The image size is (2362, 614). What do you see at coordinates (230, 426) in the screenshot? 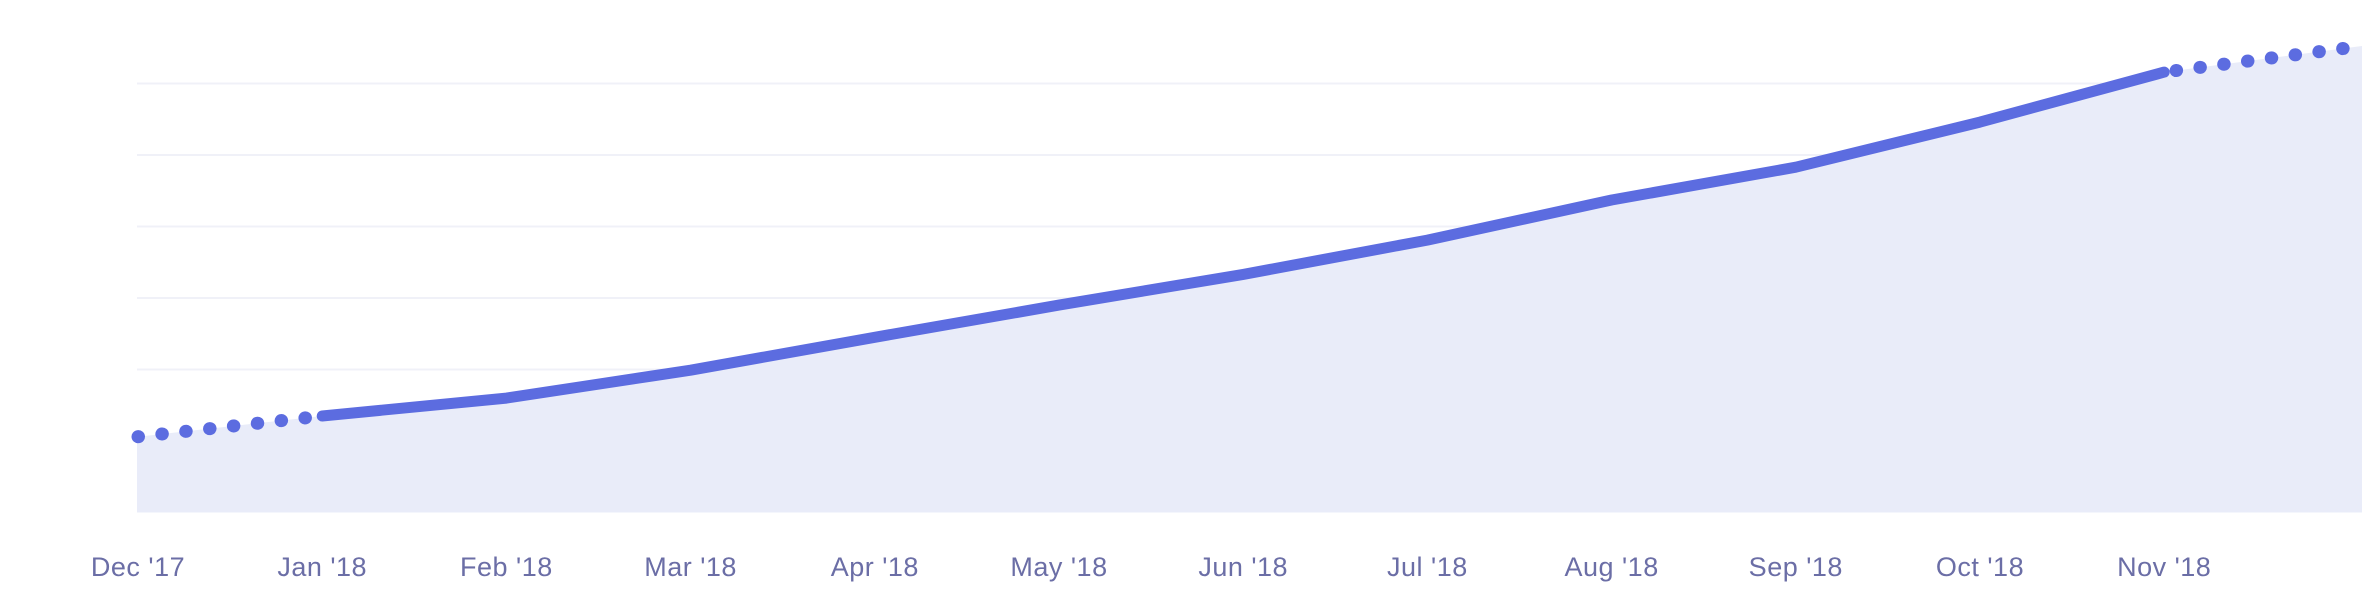
I see `trend-line-dotted-left` at bounding box center [230, 426].